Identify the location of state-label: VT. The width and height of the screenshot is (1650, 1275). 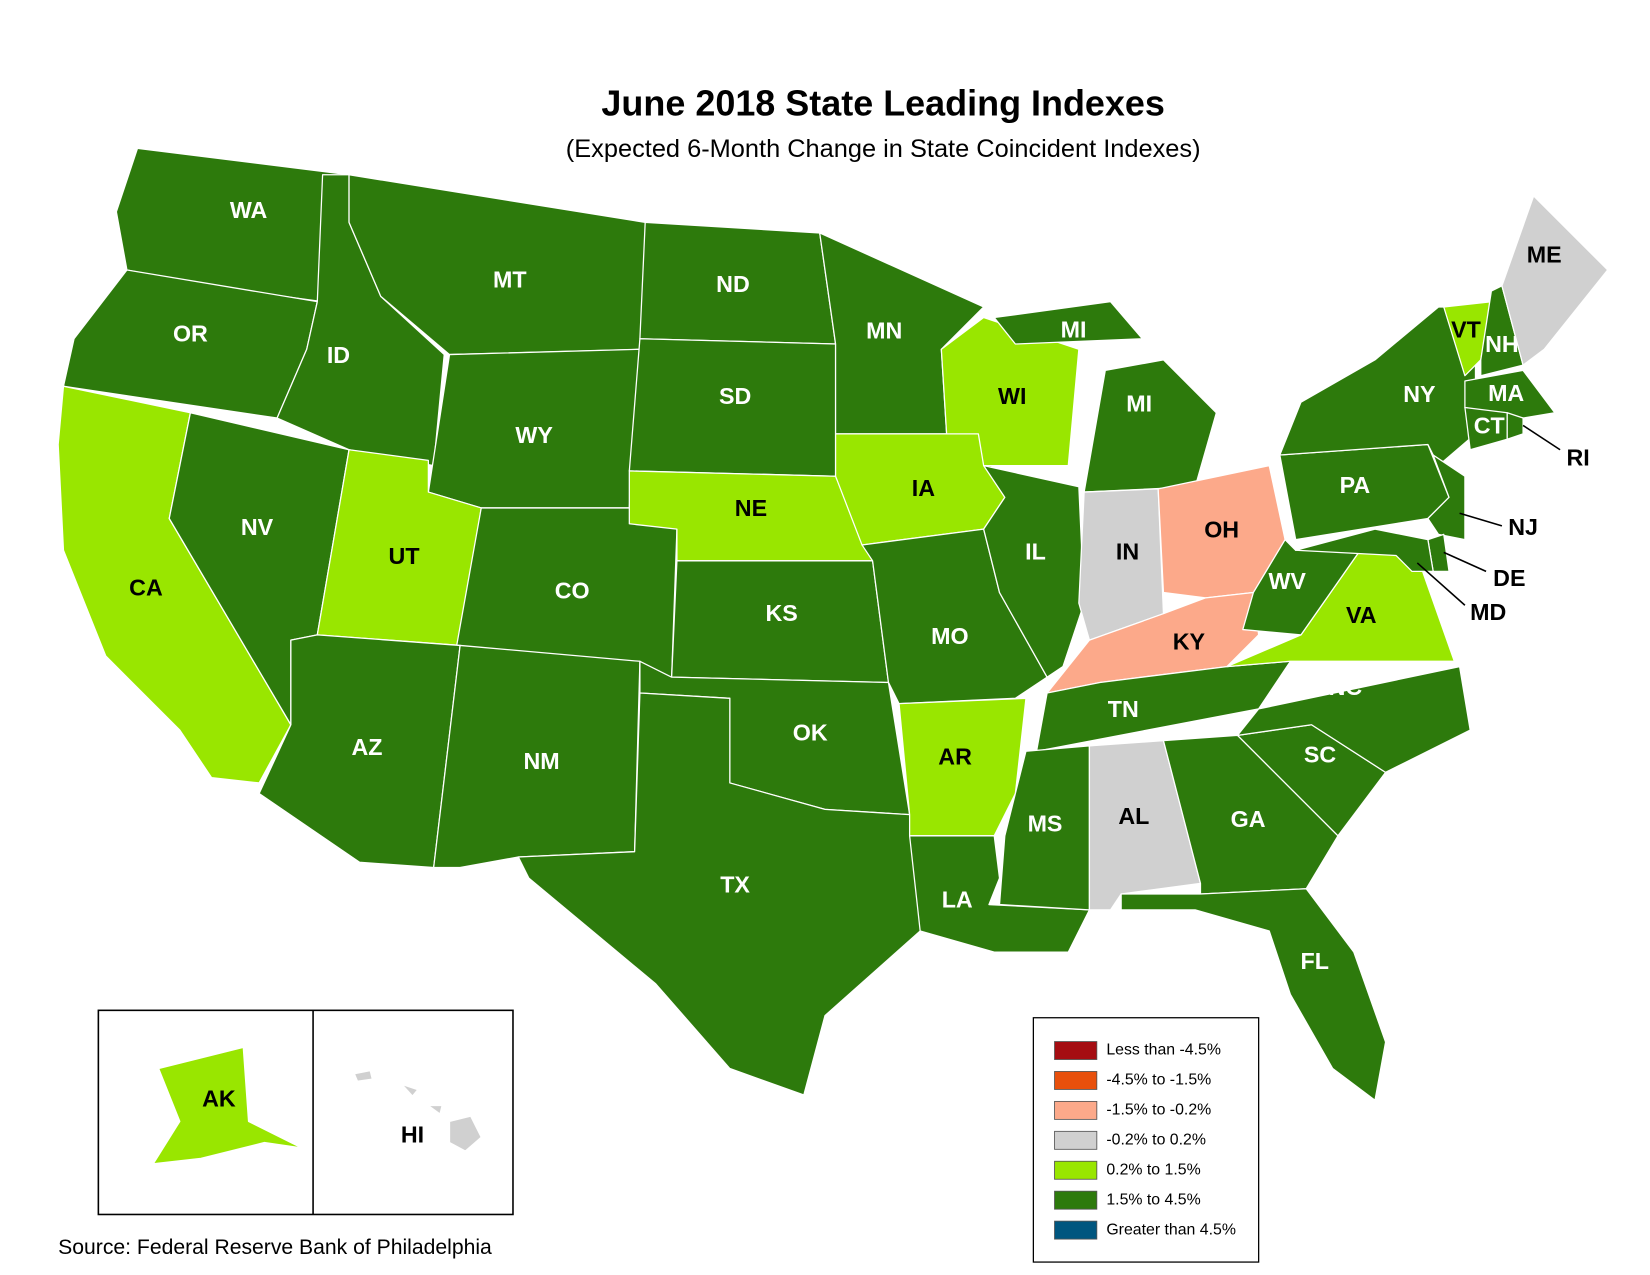
(1466, 329).